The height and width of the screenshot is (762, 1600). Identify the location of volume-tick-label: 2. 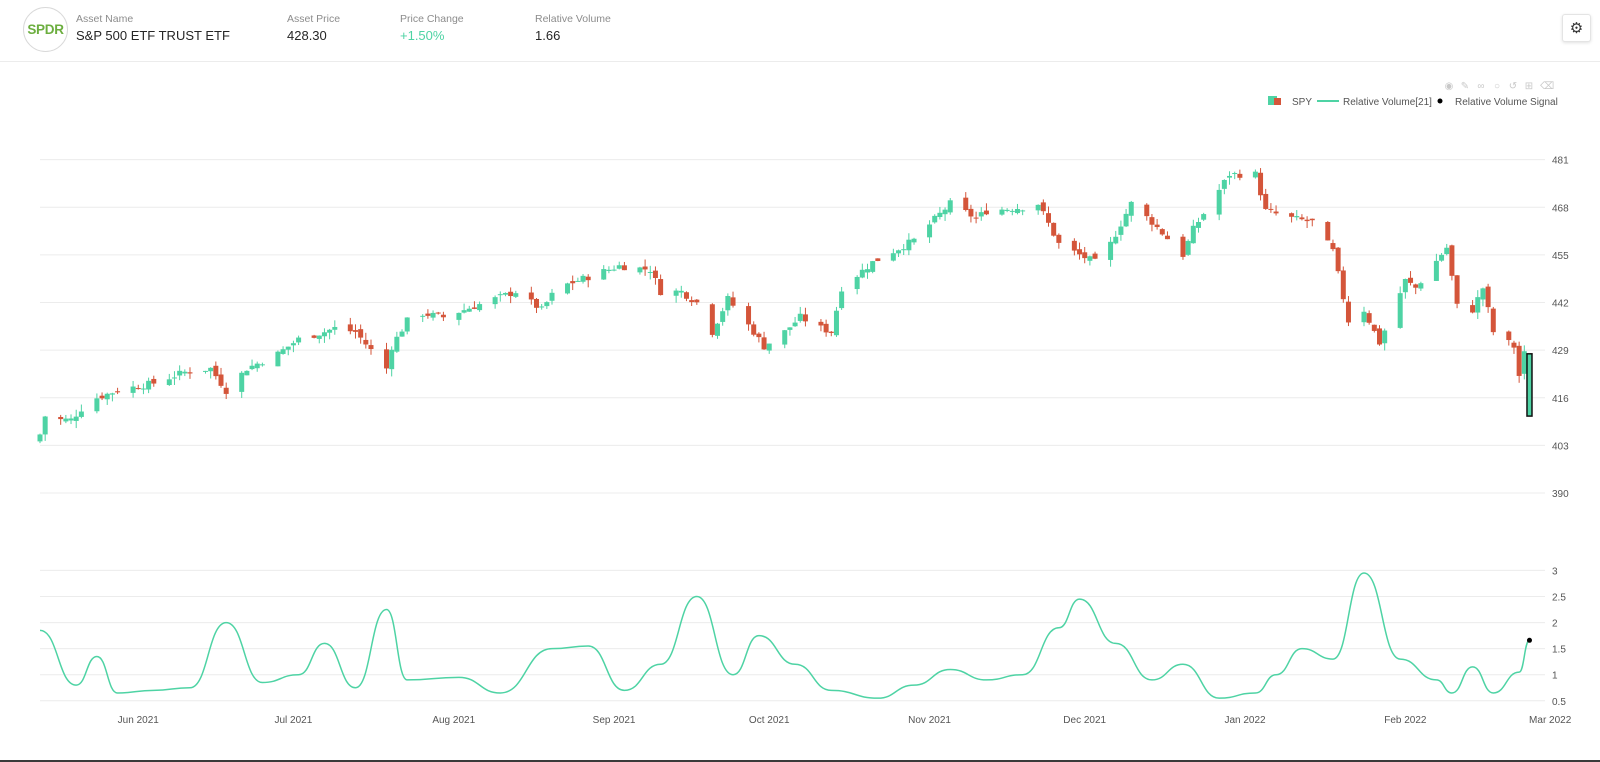
(1555, 624).